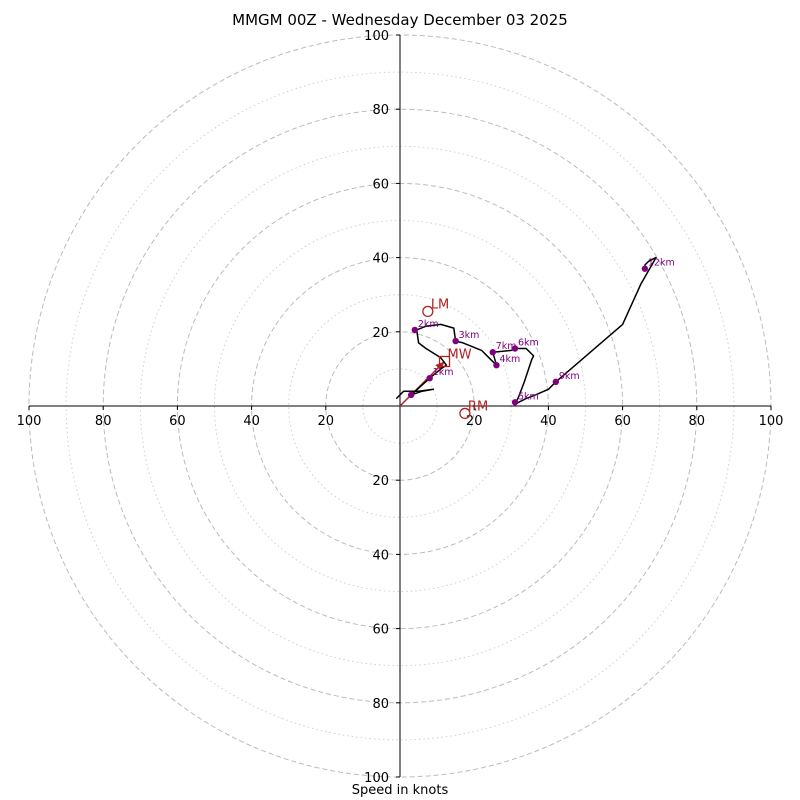  I want to click on height-marker-7km, so click(492, 352).